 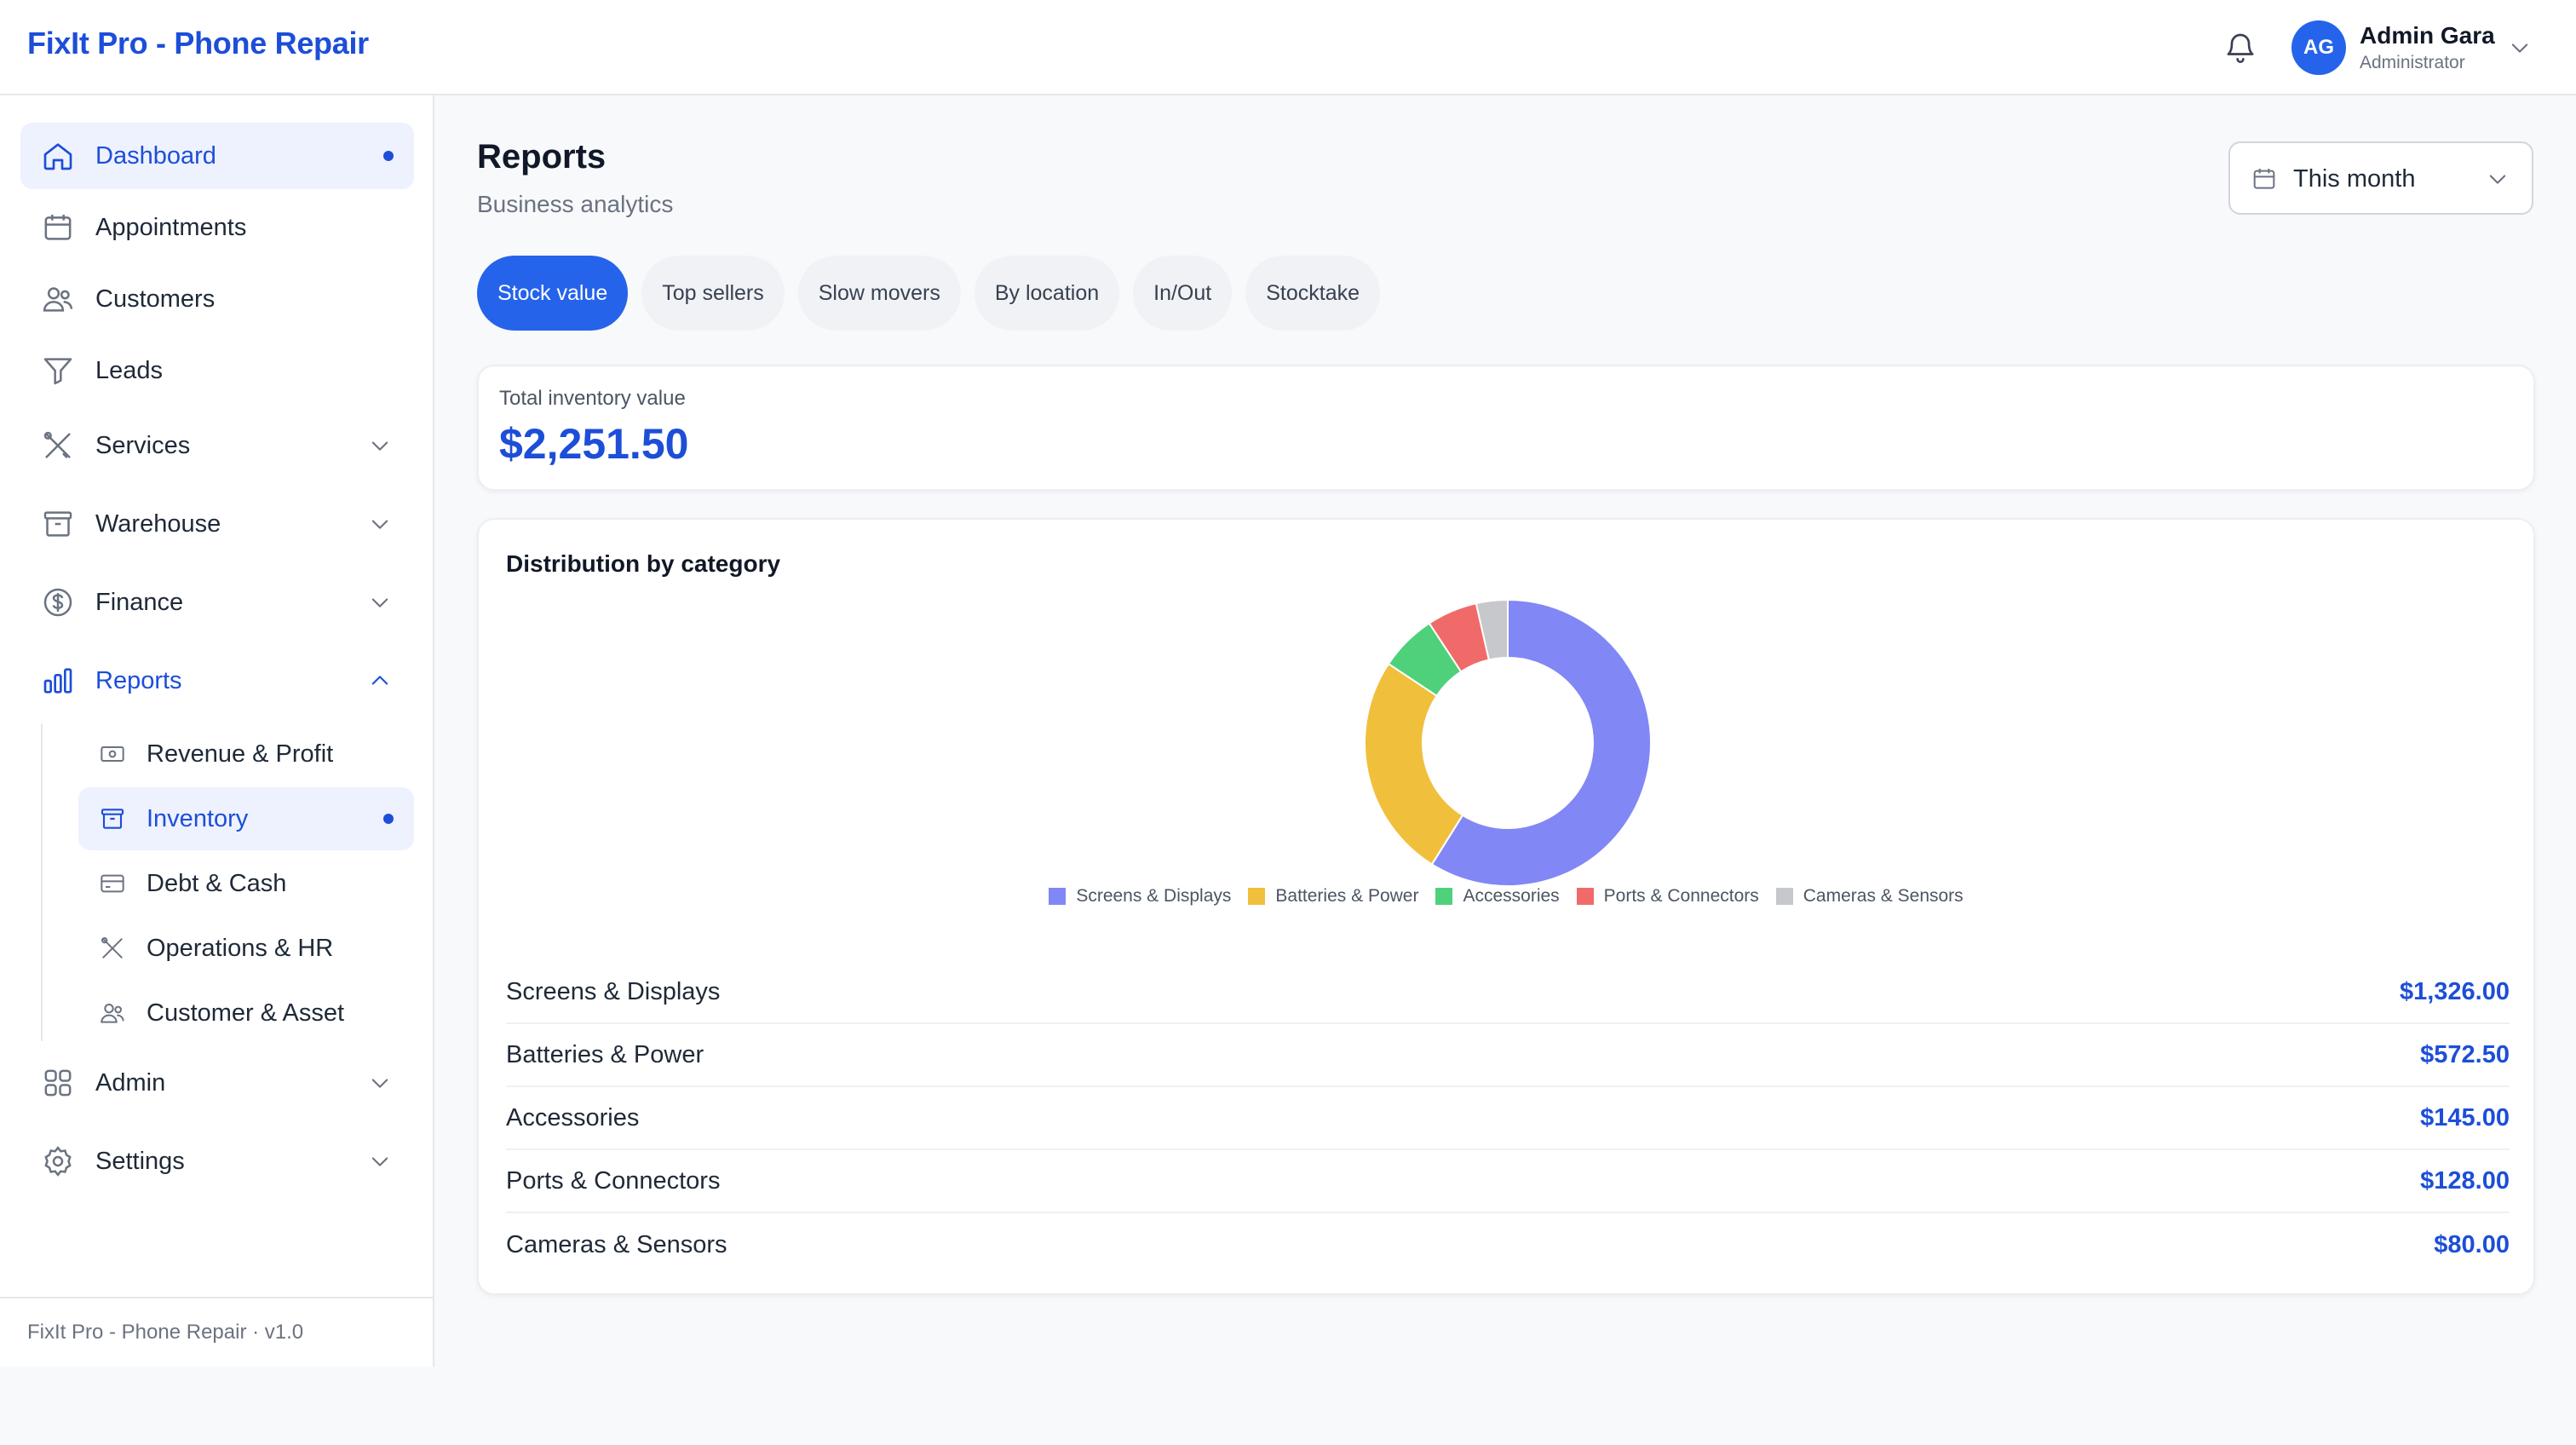 What do you see at coordinates (644, 563) in the screenshot?
I see `distribution-title: Distribution by category` at bounding box center [644, 563].